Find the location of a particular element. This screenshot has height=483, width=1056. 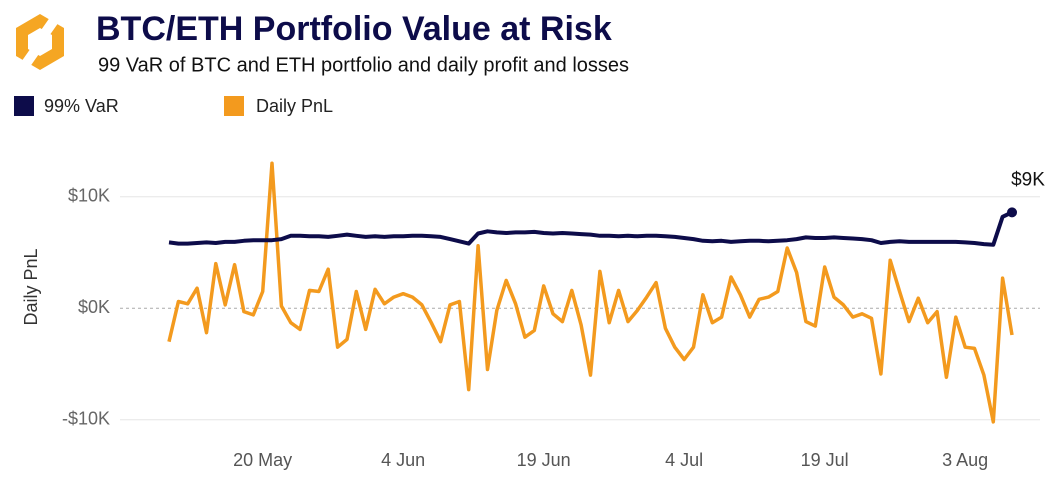

x-tick-label: 4 Jul is located at coordinates (684, 460).